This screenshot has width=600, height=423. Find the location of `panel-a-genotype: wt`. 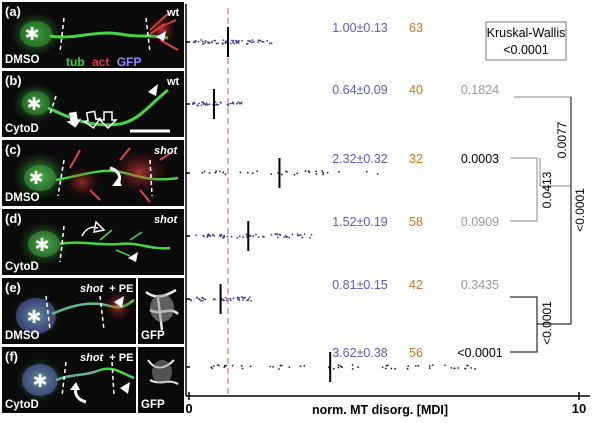

panel-a-genotype: wt is located at coordinates (173, 13).